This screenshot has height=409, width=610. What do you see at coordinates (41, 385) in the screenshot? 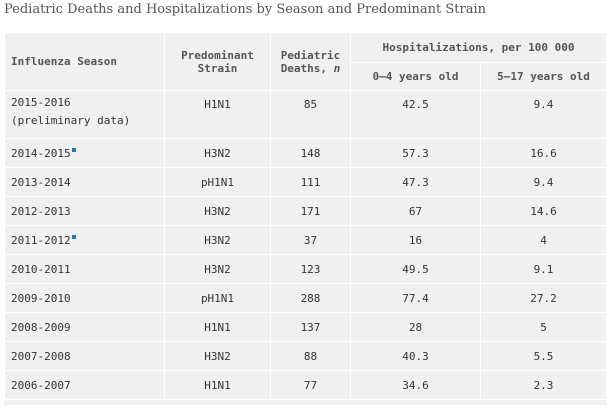
I see `season-label: 2006-2007` at bounding box center [41, 385].